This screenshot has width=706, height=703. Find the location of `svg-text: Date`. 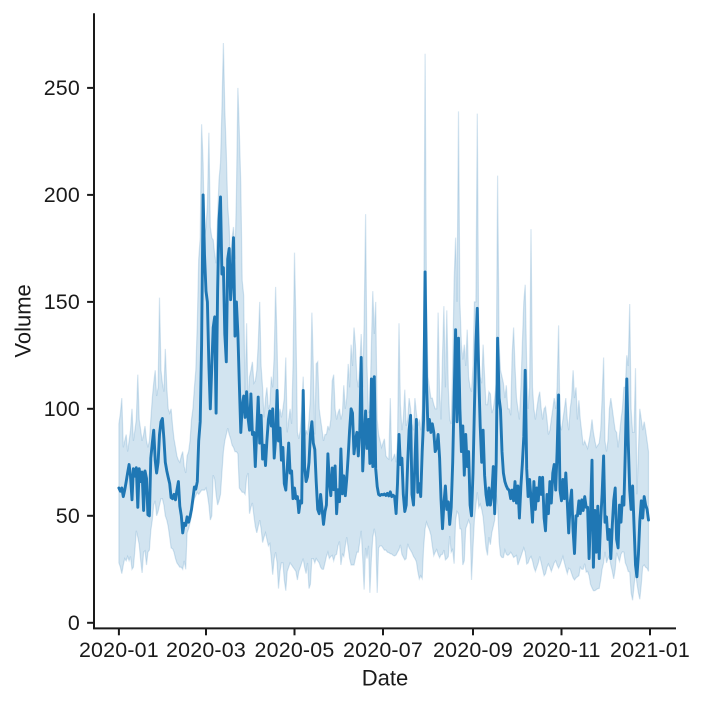

svg-text: Date is located at coordinates (385, 677).